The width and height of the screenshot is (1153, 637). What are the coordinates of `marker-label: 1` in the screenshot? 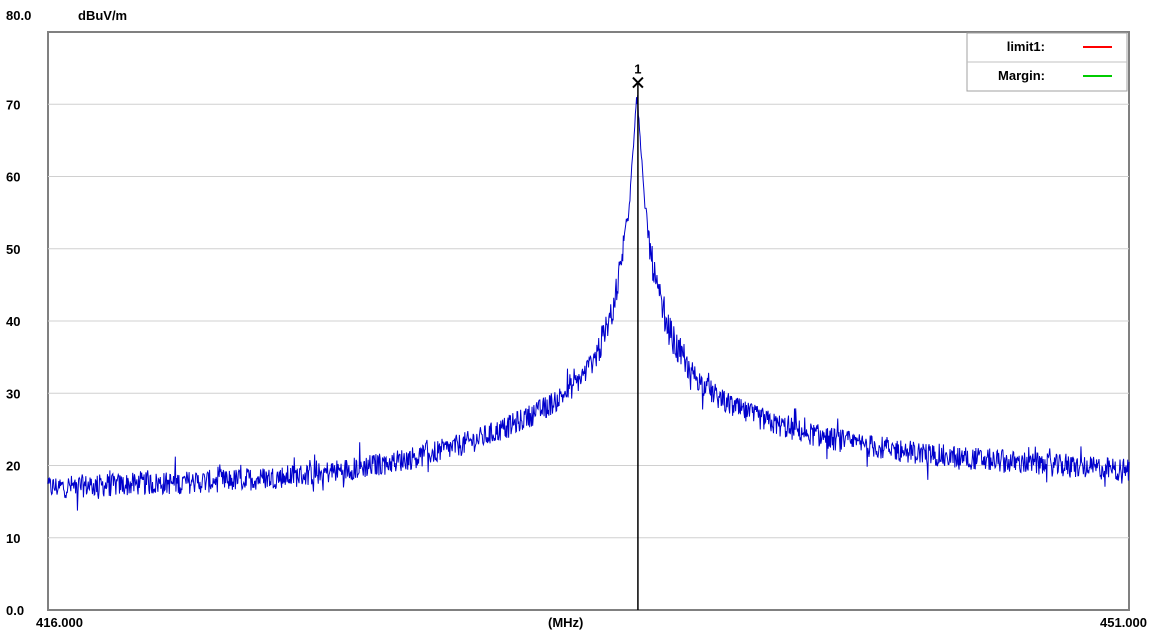 It's located at (637, 69).